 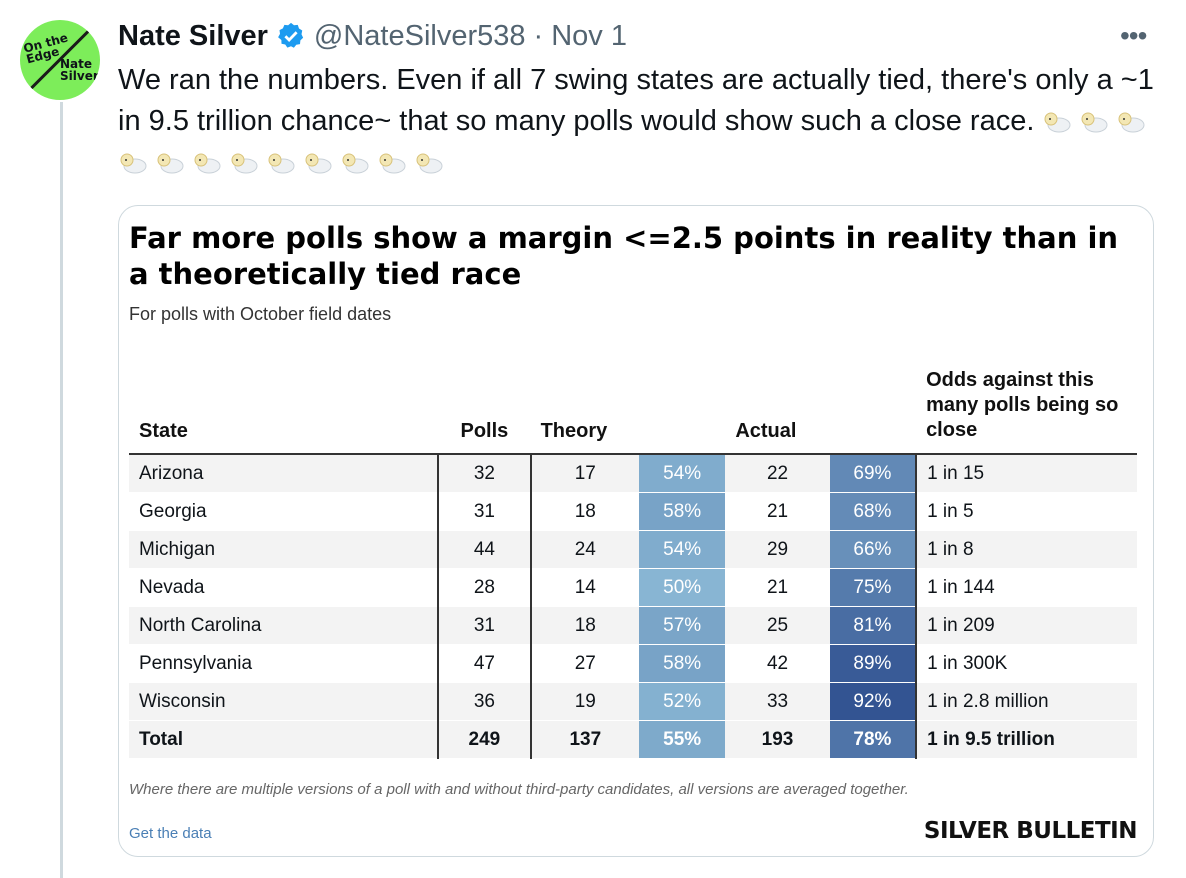 I want to click on table-row: Nevada 28 14 50% 21 75% 1 in 144, so click(x=633, y=587).